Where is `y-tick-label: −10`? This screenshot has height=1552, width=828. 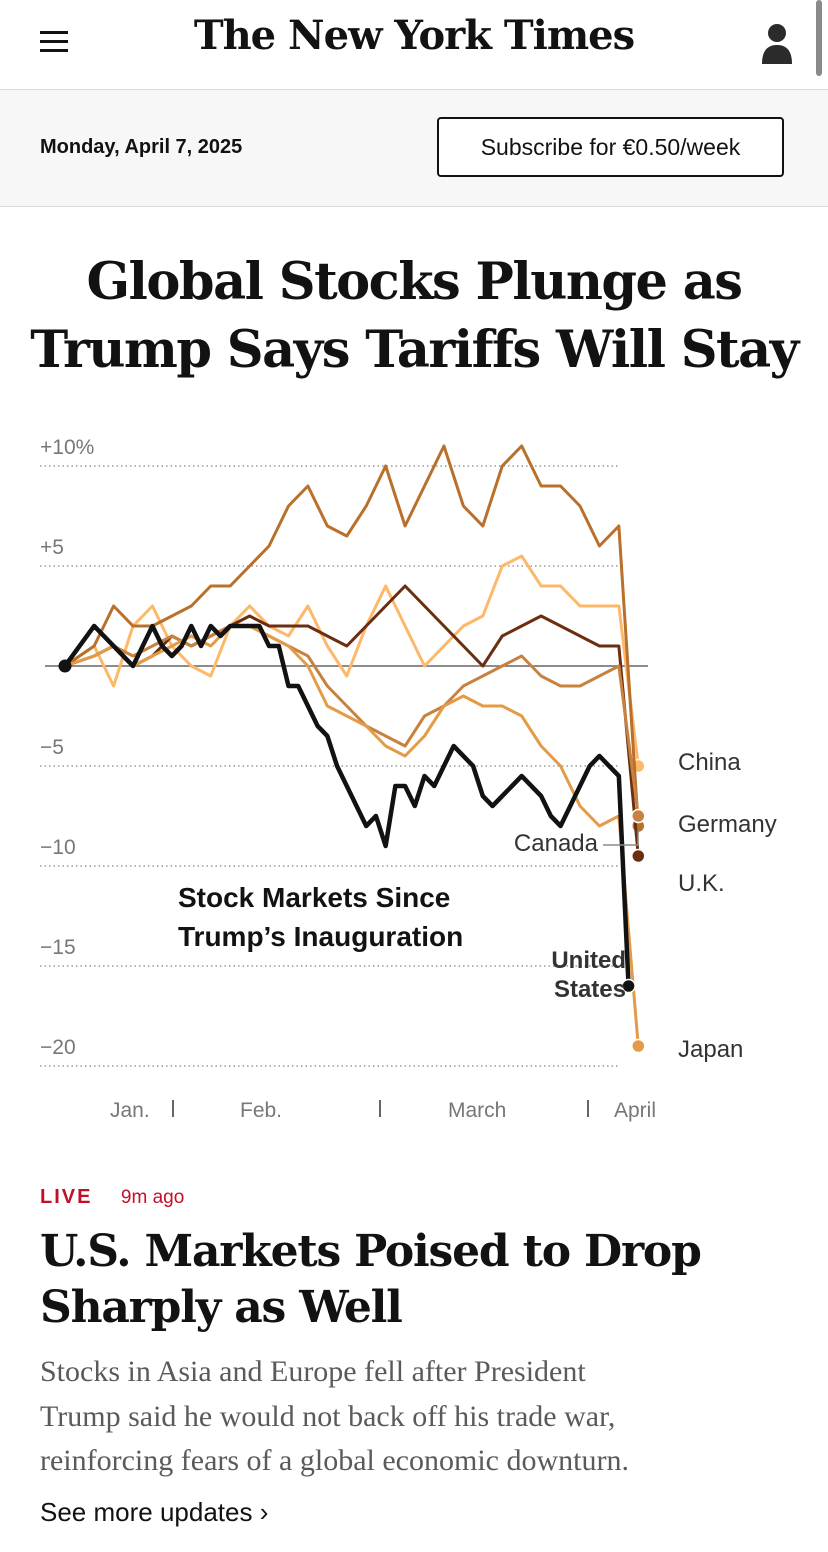
y-tick-label: −10 is located at coordinates (58, 847).